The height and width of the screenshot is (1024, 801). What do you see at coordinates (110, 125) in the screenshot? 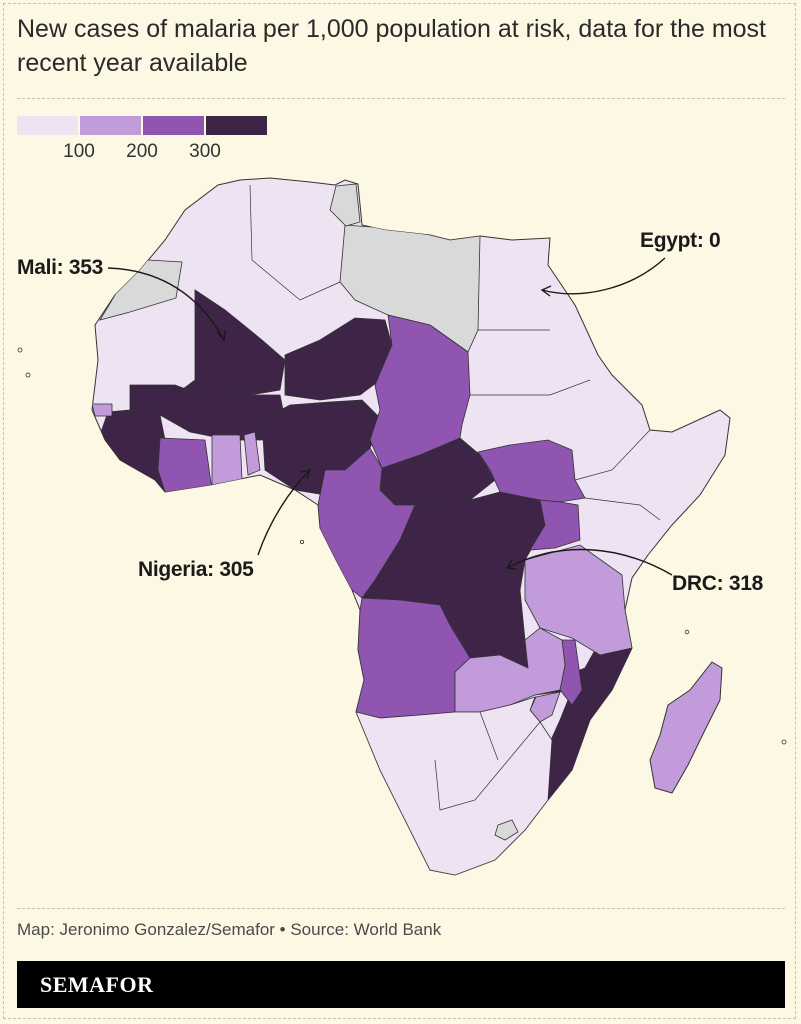
I see `legend-swatch-low` at bounding box center [110, 125].